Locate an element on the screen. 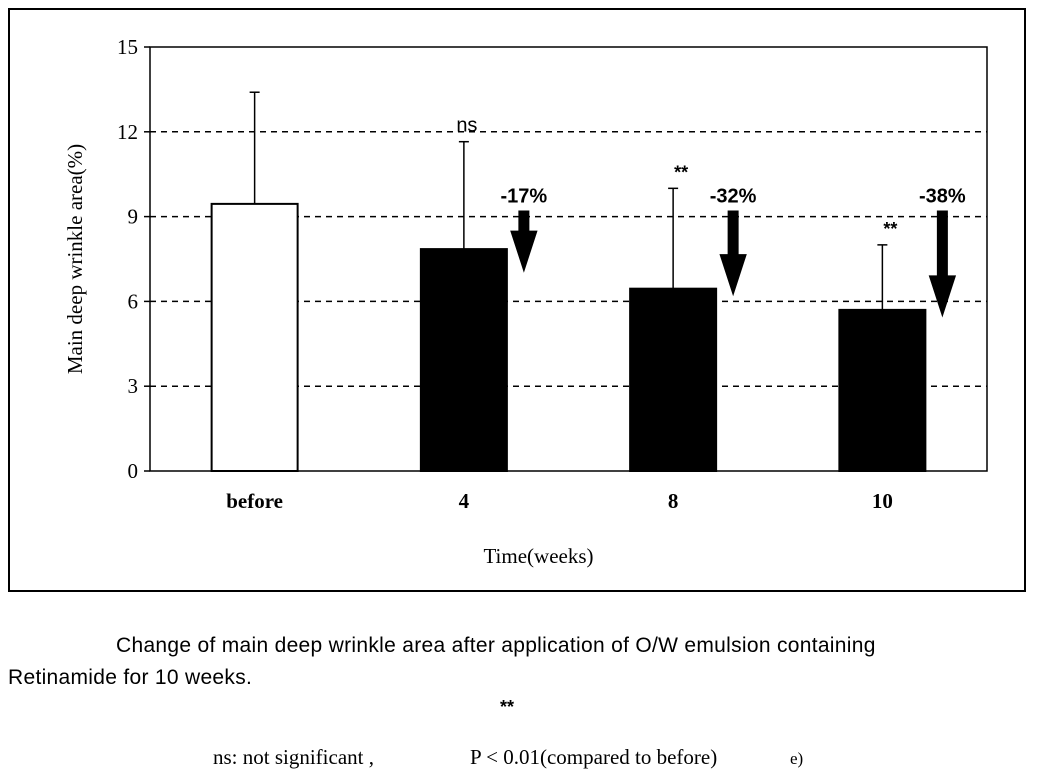 The height and width of the screenshot is (781, 1048). bar-before is located at coordinates (254, 337).